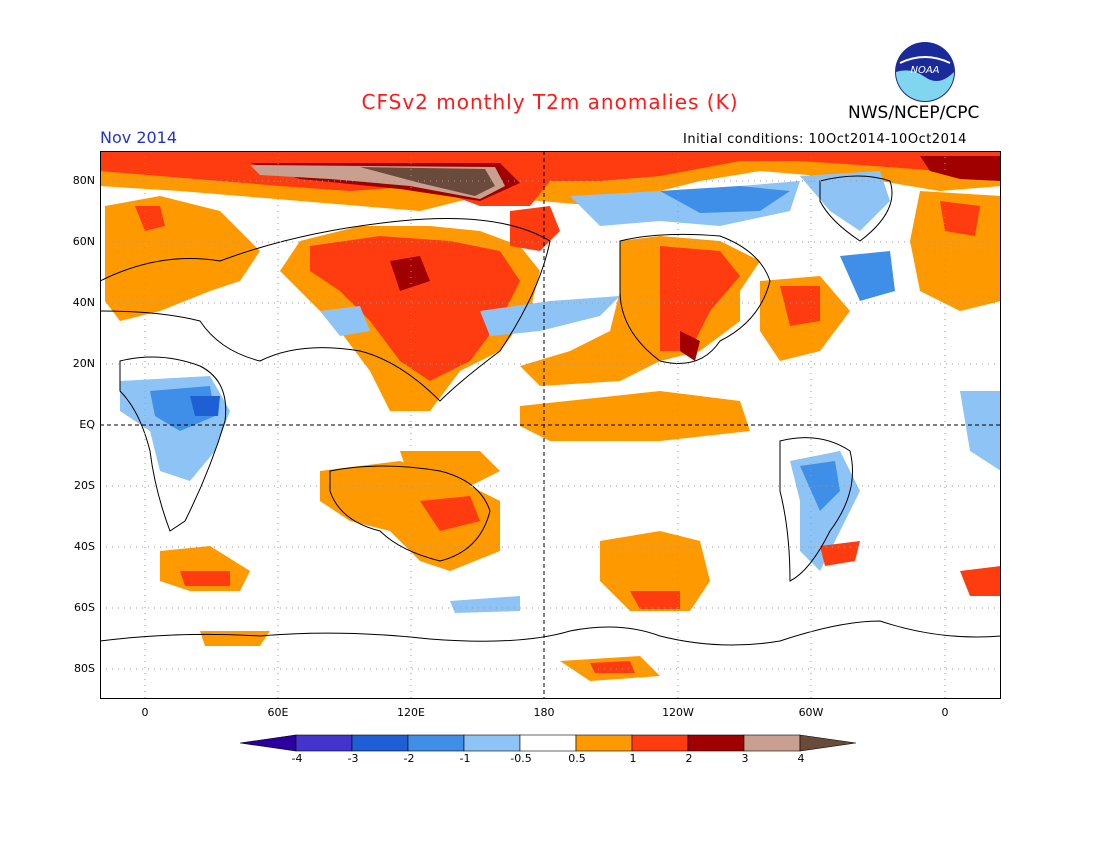 This screenshot has width=1100, height=850. I want to click on chart-title: CFSv2 monthly T2m anomalies (K), so click(550, 102).